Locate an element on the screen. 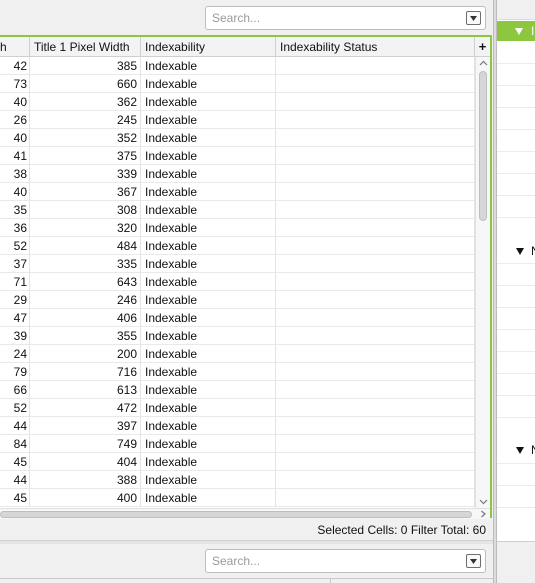 The width and height of the screenshot is (535, 583). scrollbar-thumb is located at coordinates (483, 146).